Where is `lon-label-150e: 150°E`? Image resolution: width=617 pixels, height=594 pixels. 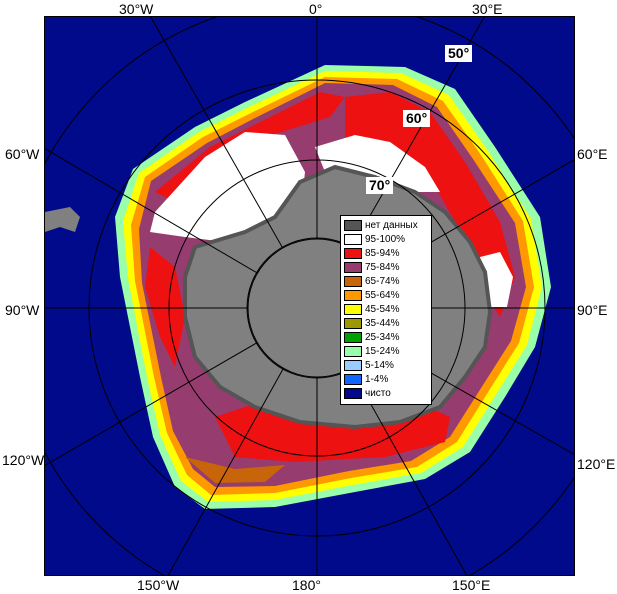
lon-label-150e: 150°E is located at coordinates (471, 585).